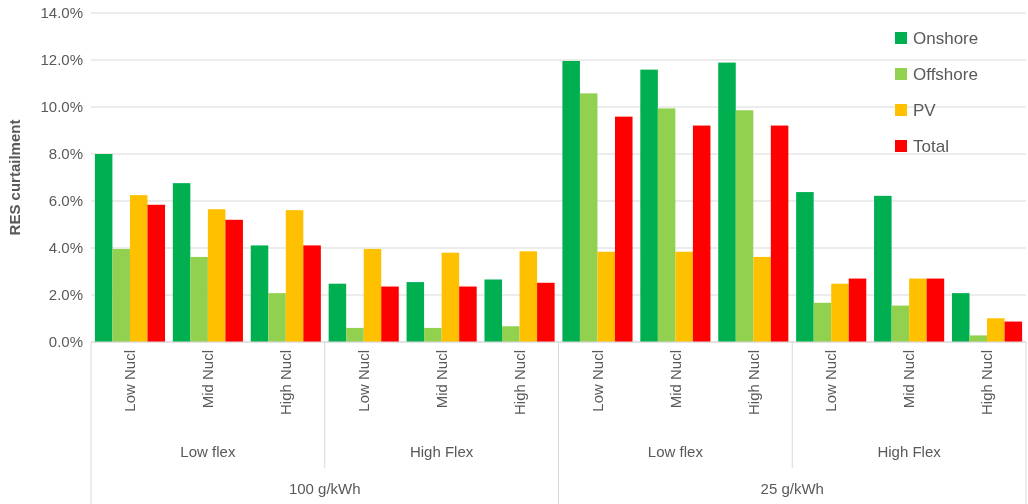 This screenshot has height=504, width=1028. What do you see at coordinates (61, 107) in the screenshot?
I see `y-tick-label: 10.0%` at bounding box center [61, 107].